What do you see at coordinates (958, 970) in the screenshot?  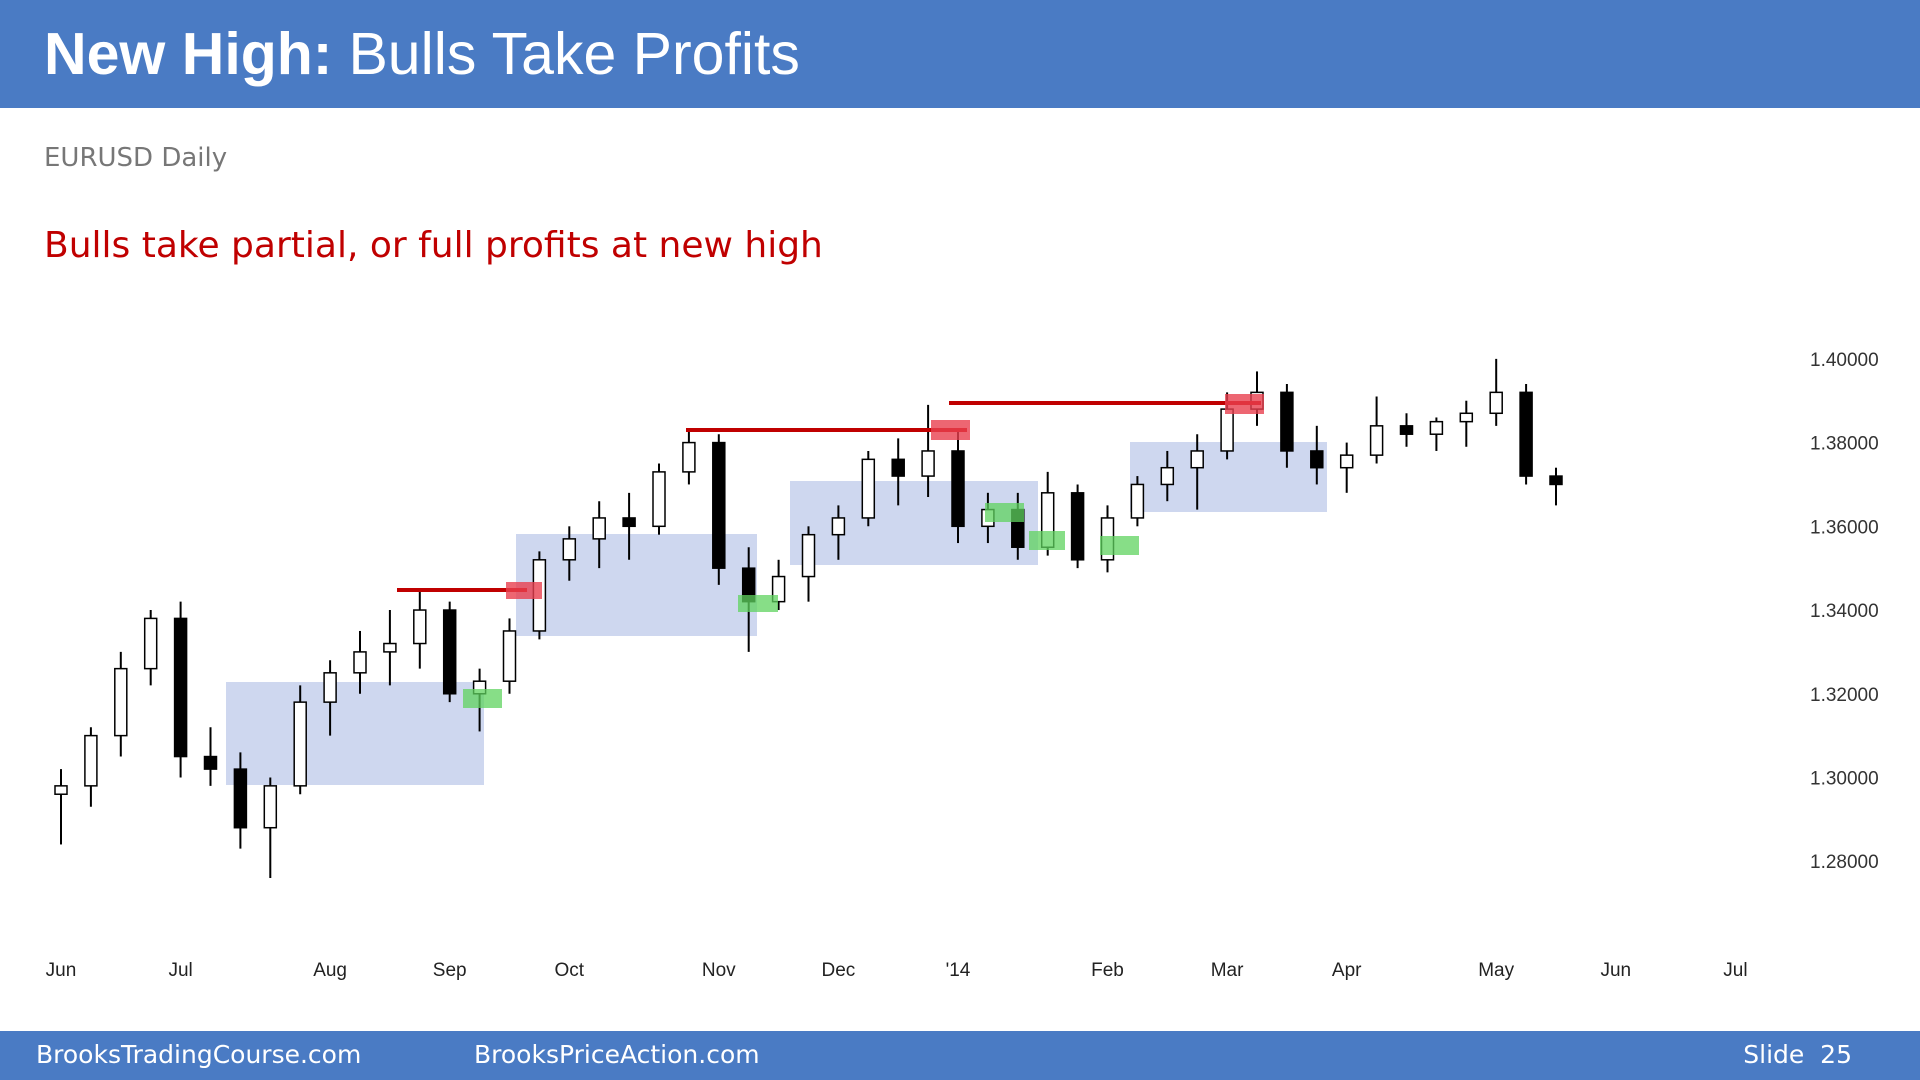 I see `x-tick-label: '14` at bounding box center [958, 970].